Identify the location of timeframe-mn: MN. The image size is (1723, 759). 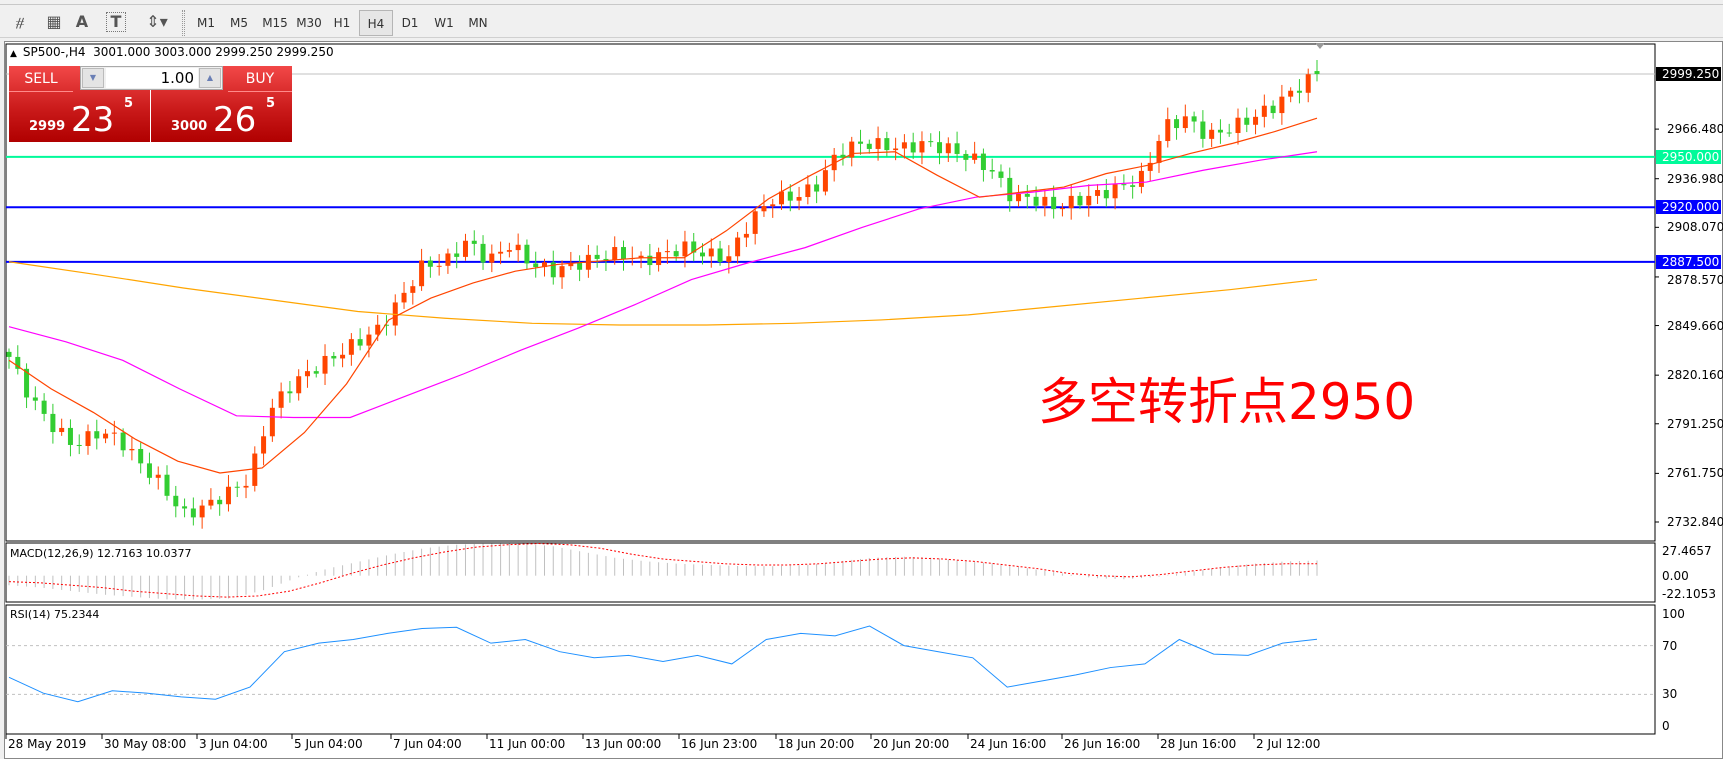
(478, 23).